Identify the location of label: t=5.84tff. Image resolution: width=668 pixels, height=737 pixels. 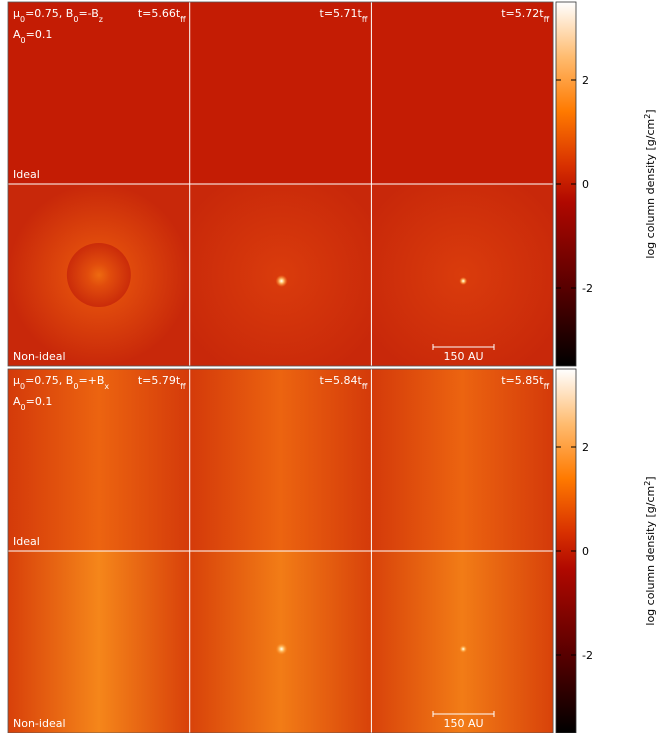
(344, 382).